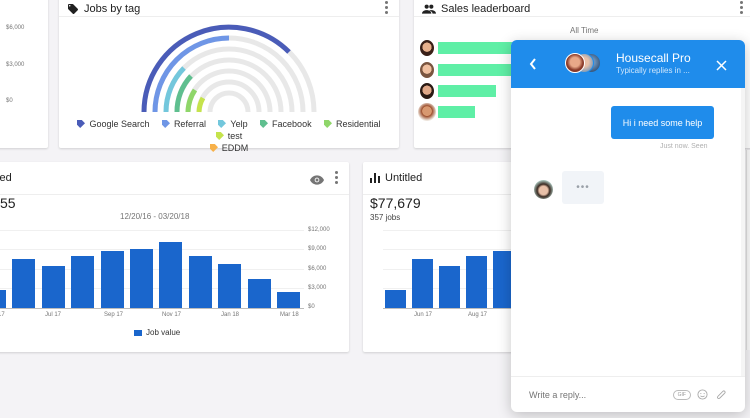 The width and height of the screenshot is (750, 418). I want to click on chat-composer: GIF, so click(628, 394).